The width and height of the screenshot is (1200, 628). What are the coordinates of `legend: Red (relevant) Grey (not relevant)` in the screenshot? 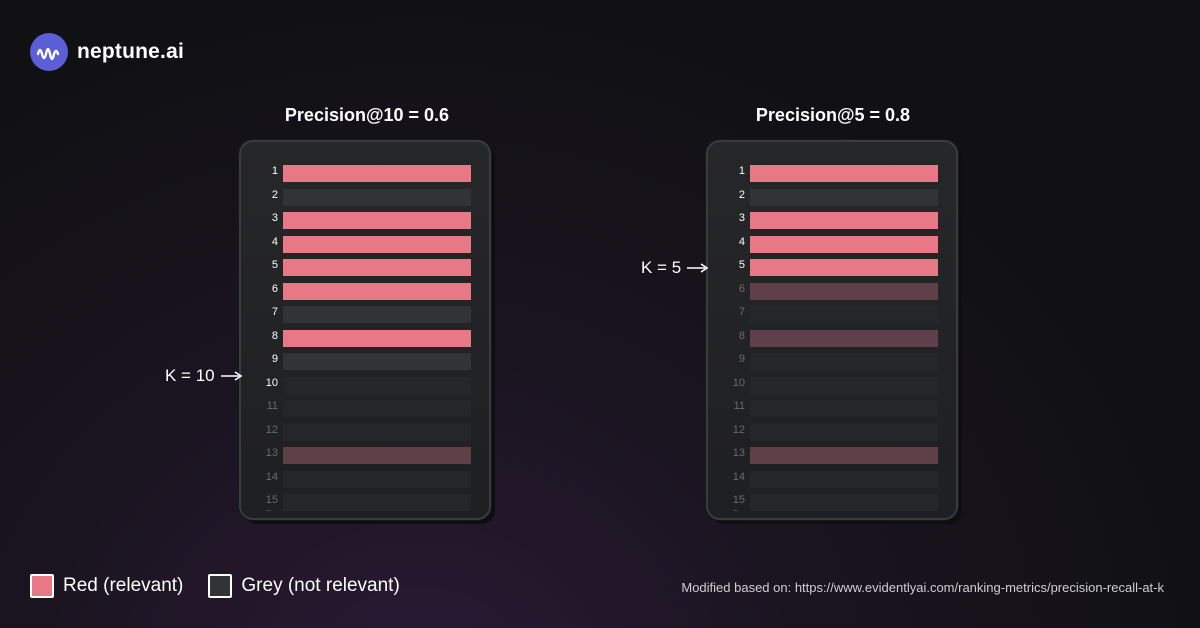 It's located at (227, 586).